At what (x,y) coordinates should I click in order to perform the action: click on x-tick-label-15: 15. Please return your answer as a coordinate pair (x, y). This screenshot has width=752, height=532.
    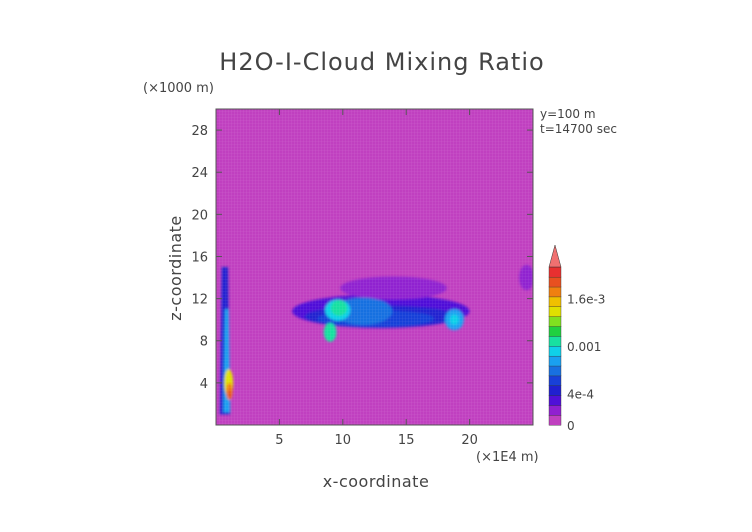
    Looking at the image, I should click on (406, 440).